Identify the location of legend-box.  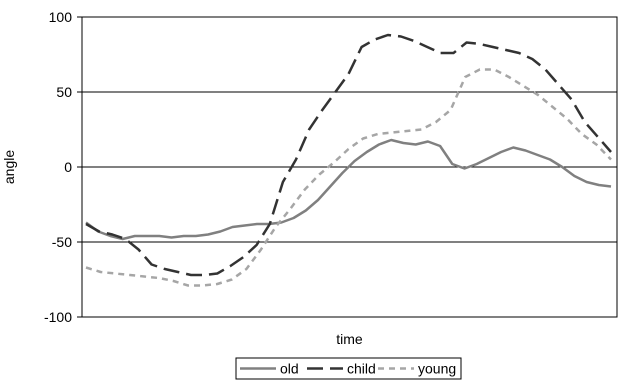
(348, 368).